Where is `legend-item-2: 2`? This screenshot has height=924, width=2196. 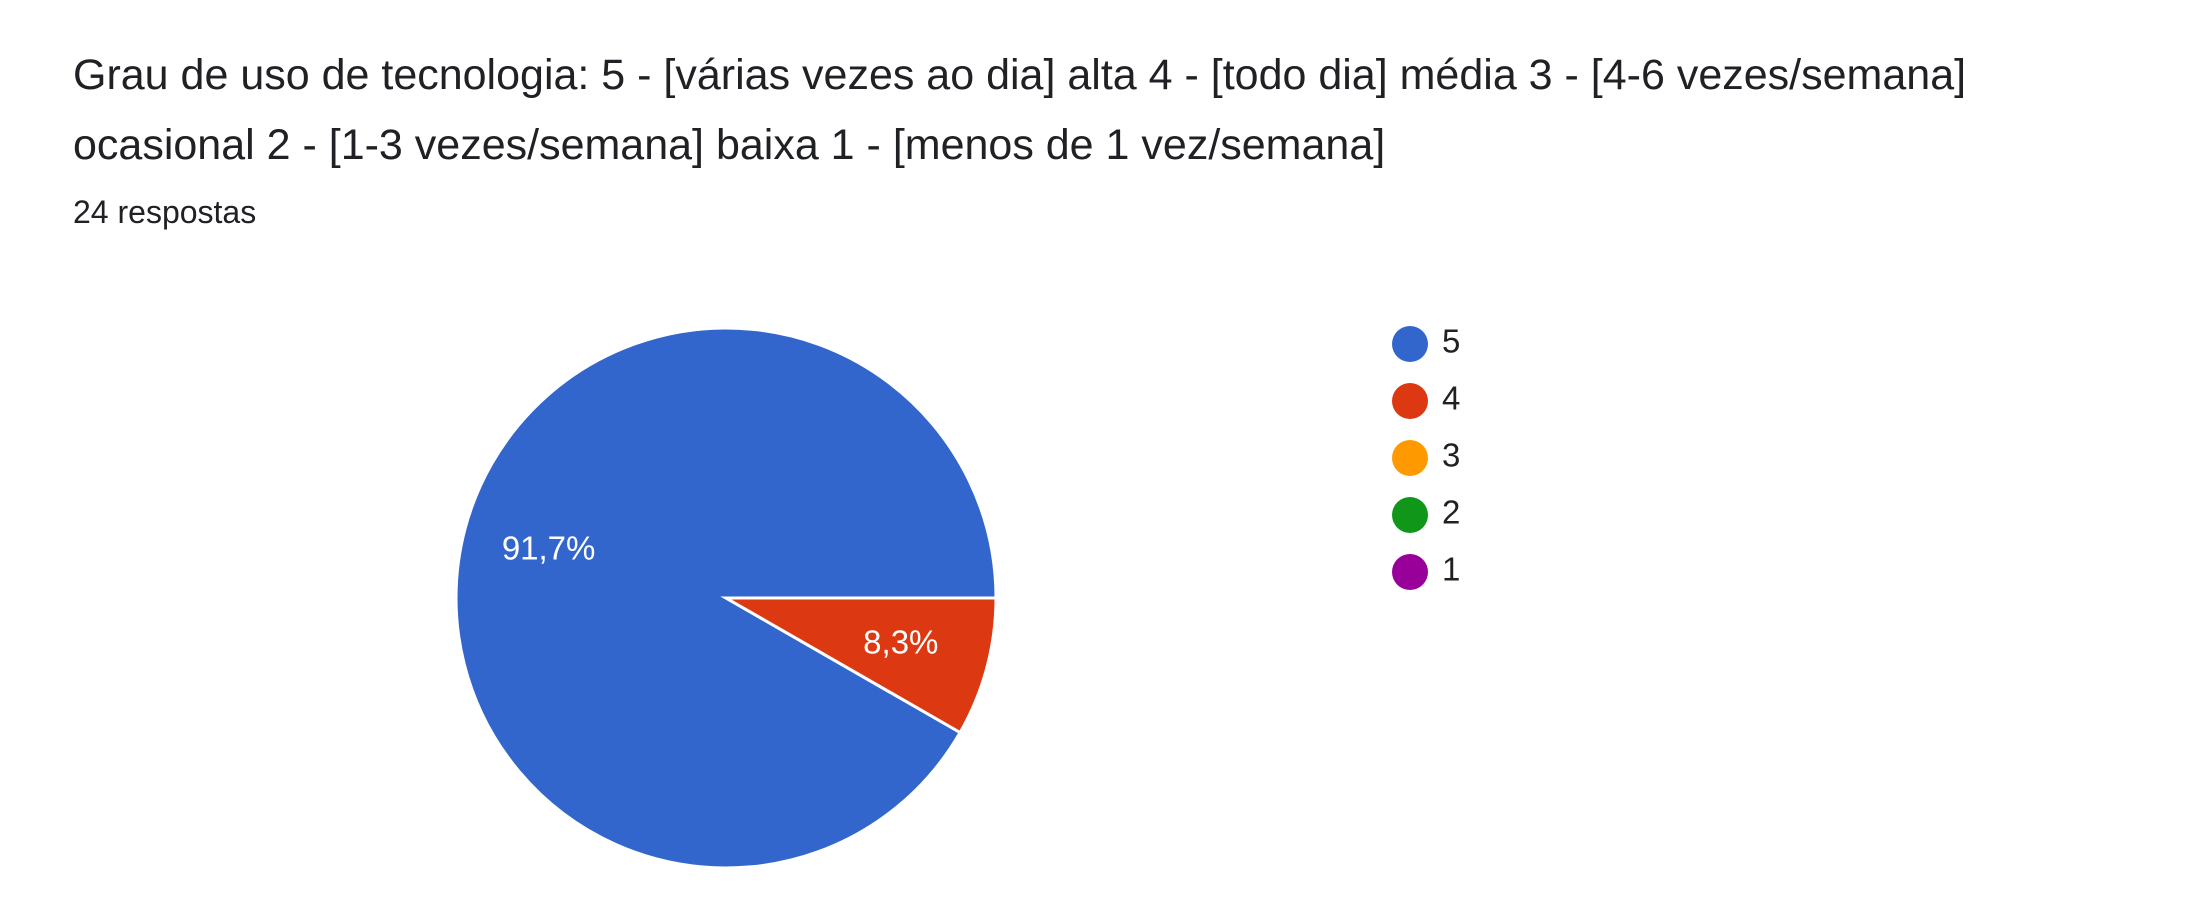 legend-item-2: 2 is located at coordinates (1426, 513).